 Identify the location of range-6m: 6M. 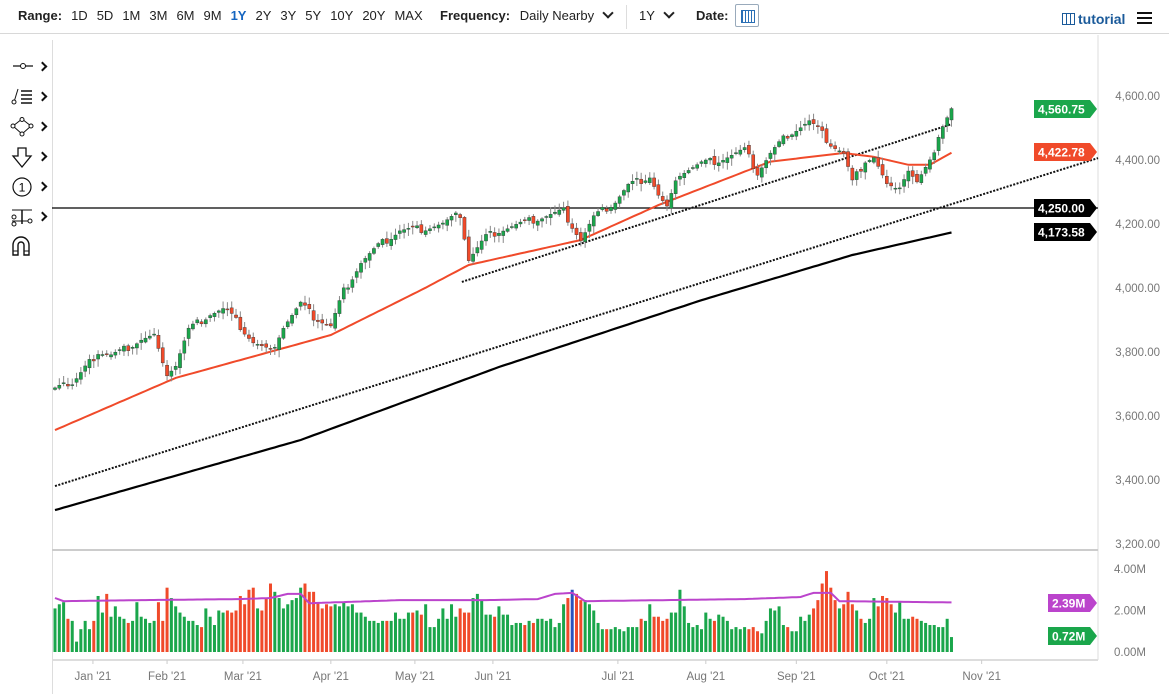
(185, 15).